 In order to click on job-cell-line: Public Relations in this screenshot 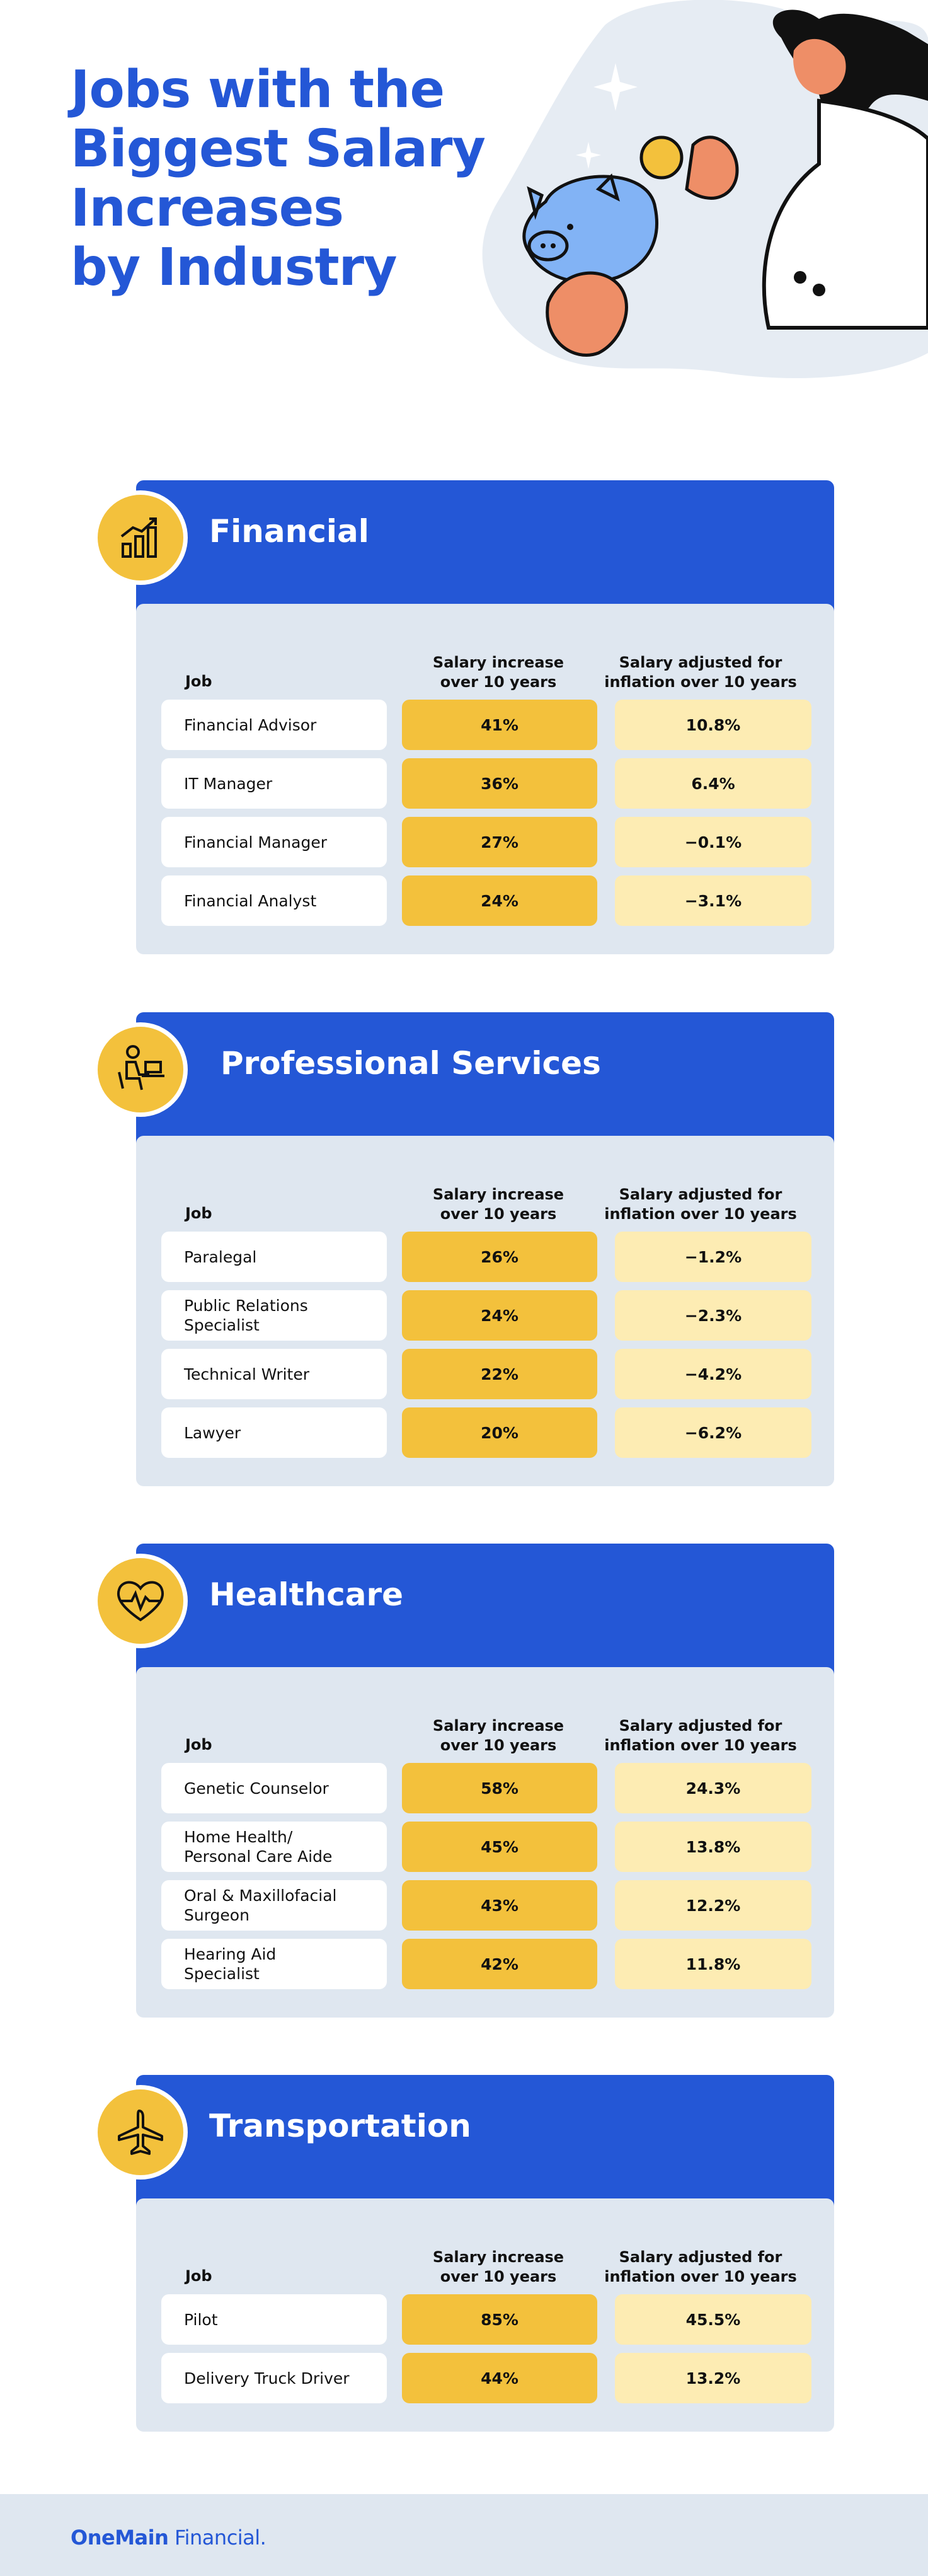, I will do `click(246, 1306)`.